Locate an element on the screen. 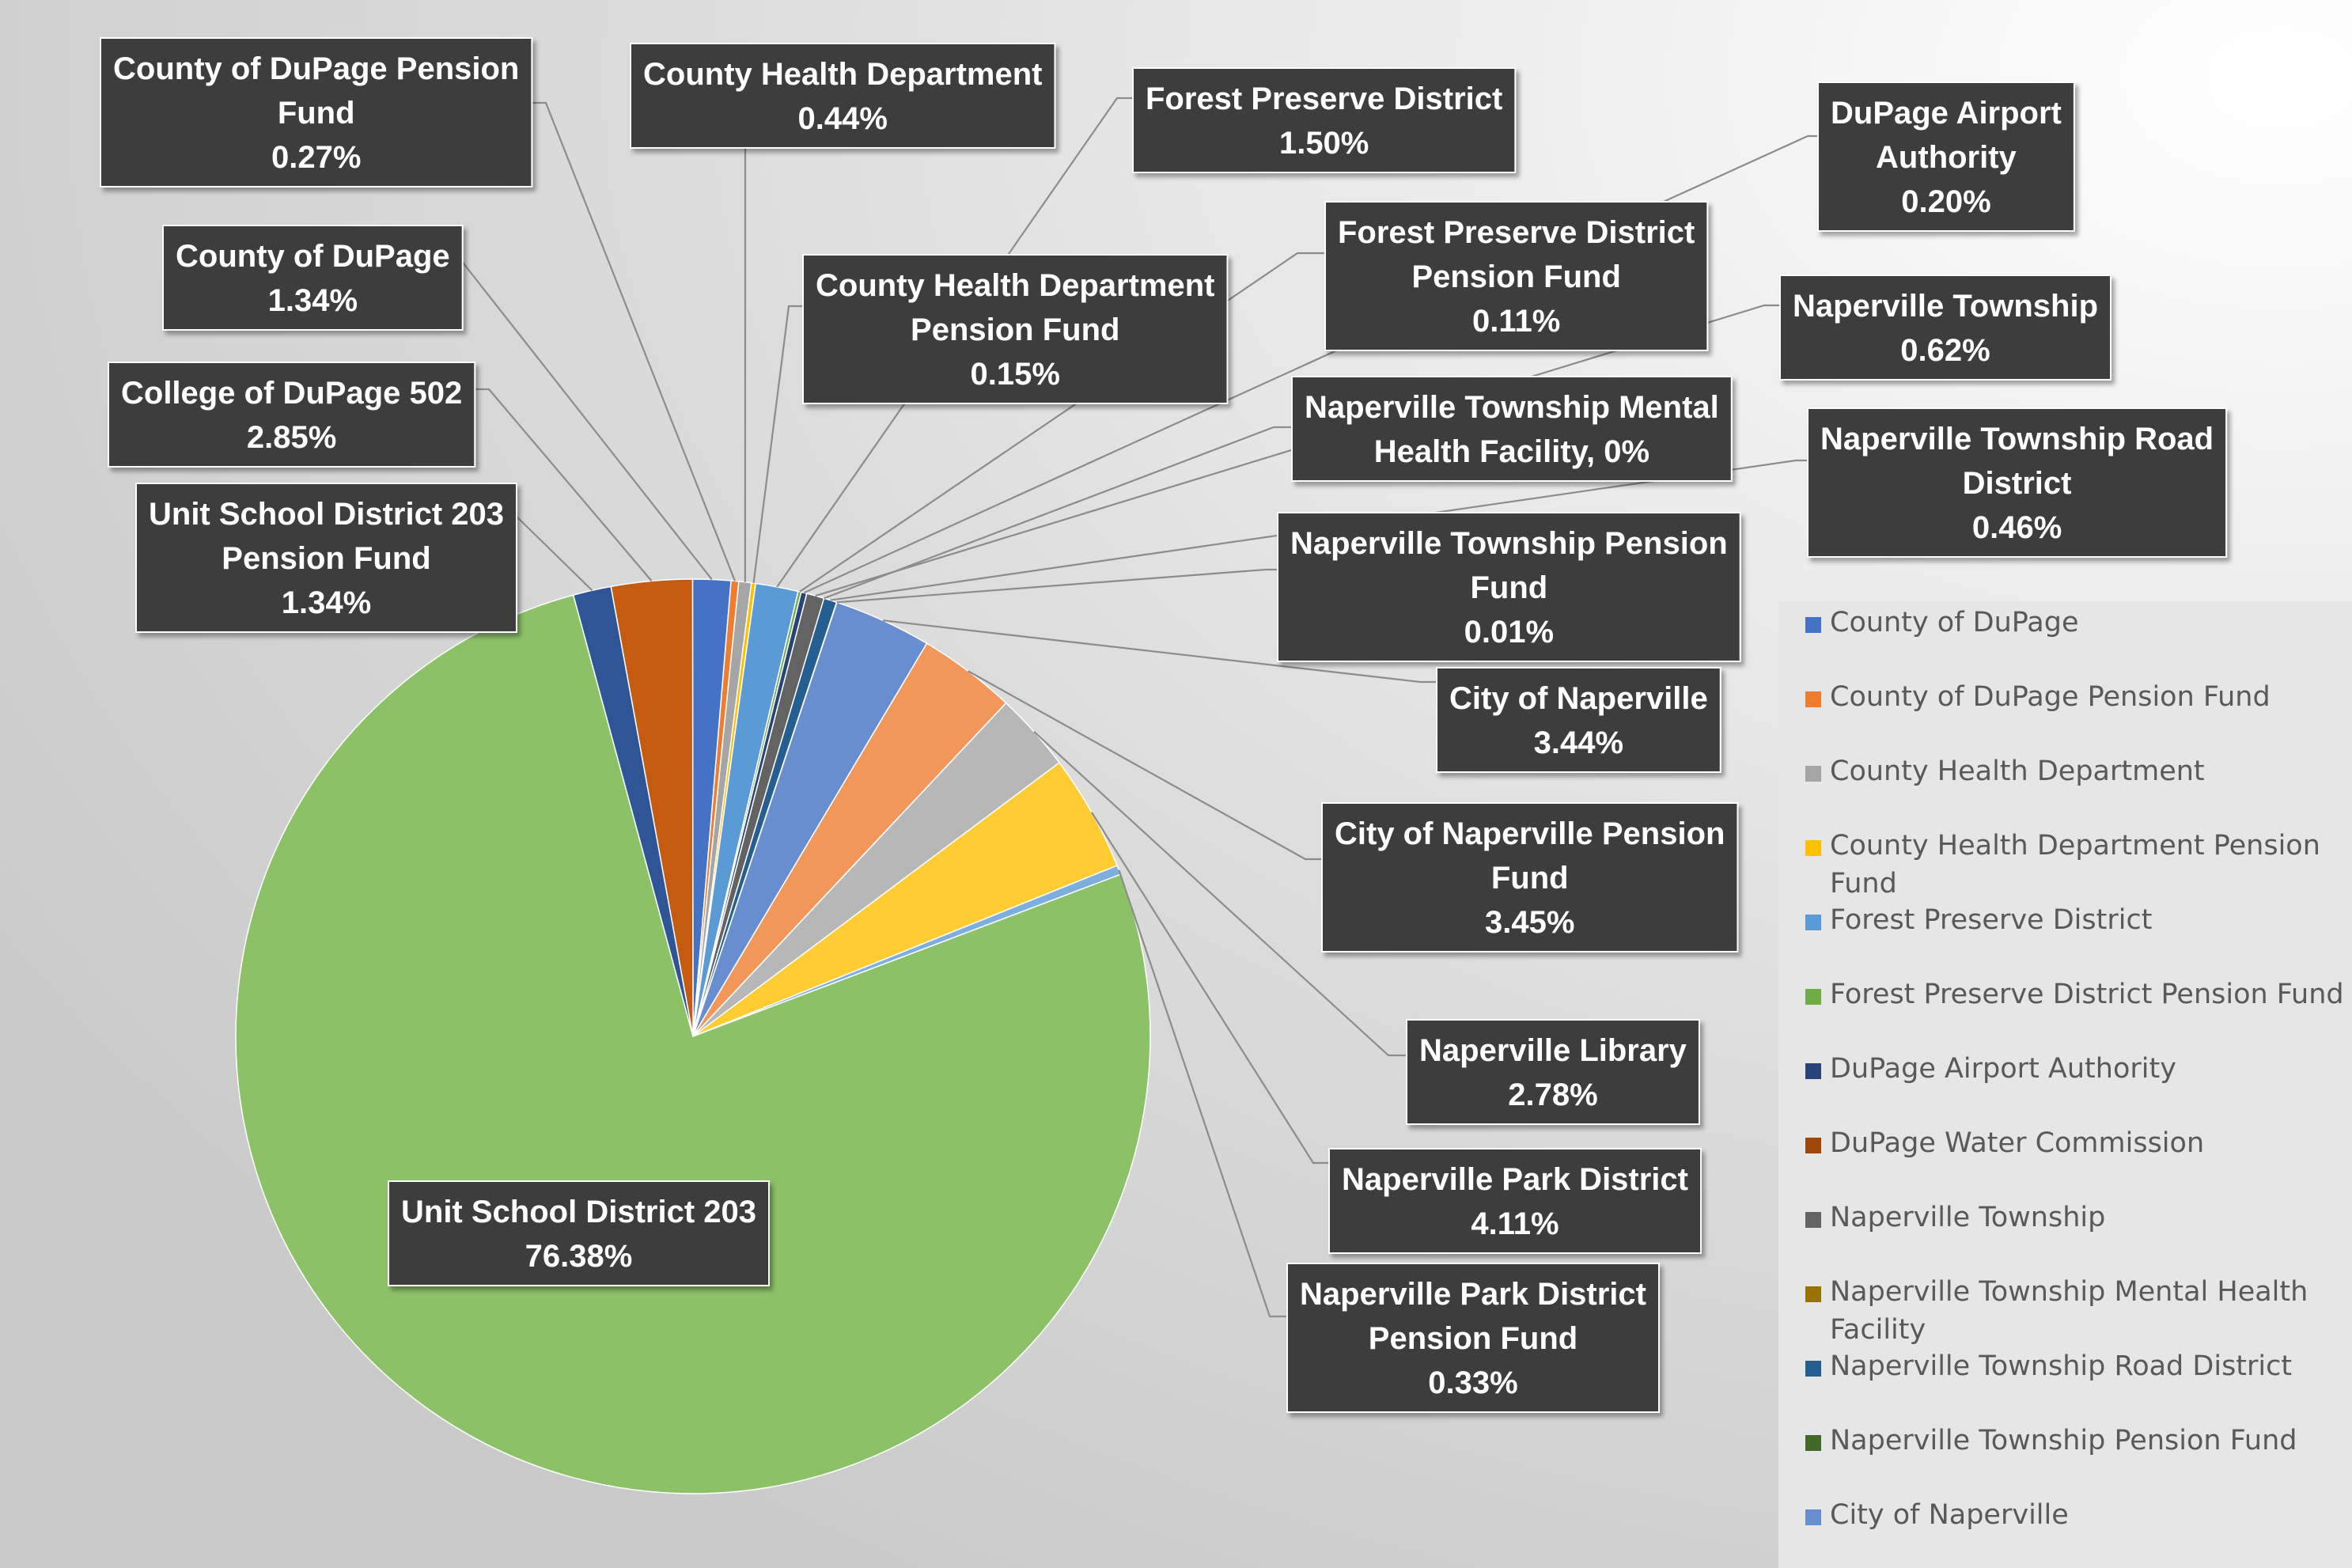 The image size is (2352, 1568). legend-entry-county-of-dupage: County of DuPage is located at coordinates (1942, 622).